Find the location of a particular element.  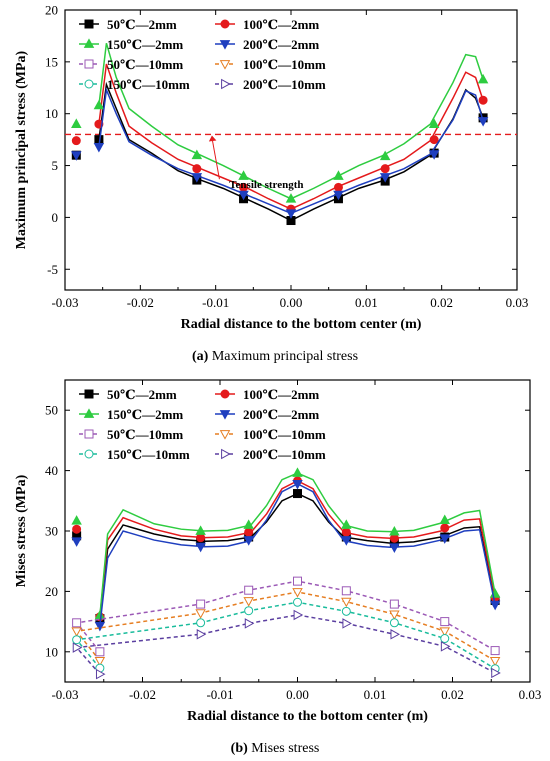

legend-label: 50℃—2mm is located at coordinates (142, 394).